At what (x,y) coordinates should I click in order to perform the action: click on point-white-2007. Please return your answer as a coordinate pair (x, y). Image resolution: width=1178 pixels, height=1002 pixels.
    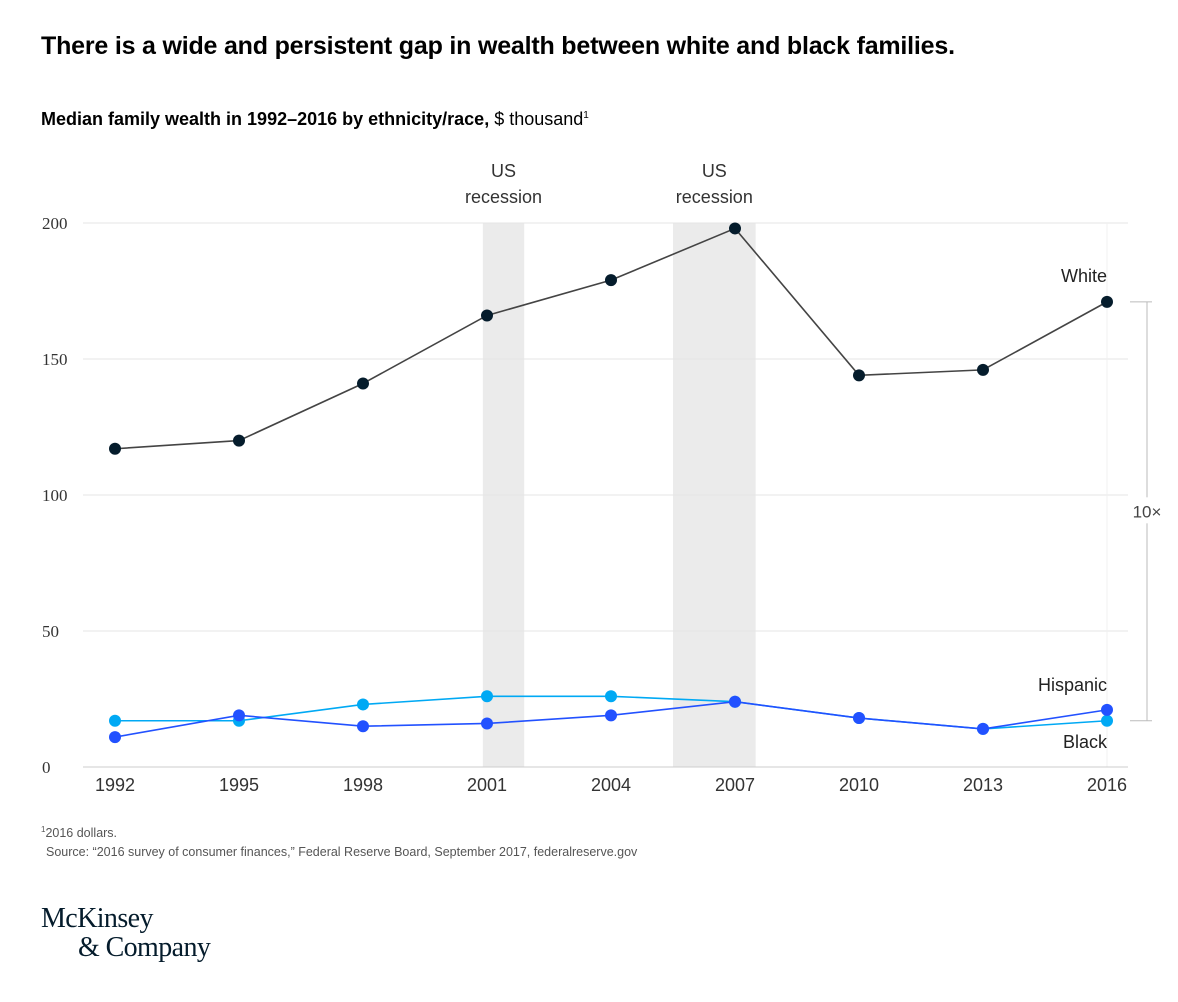
    Looking at the image, I should click on (735, 228).